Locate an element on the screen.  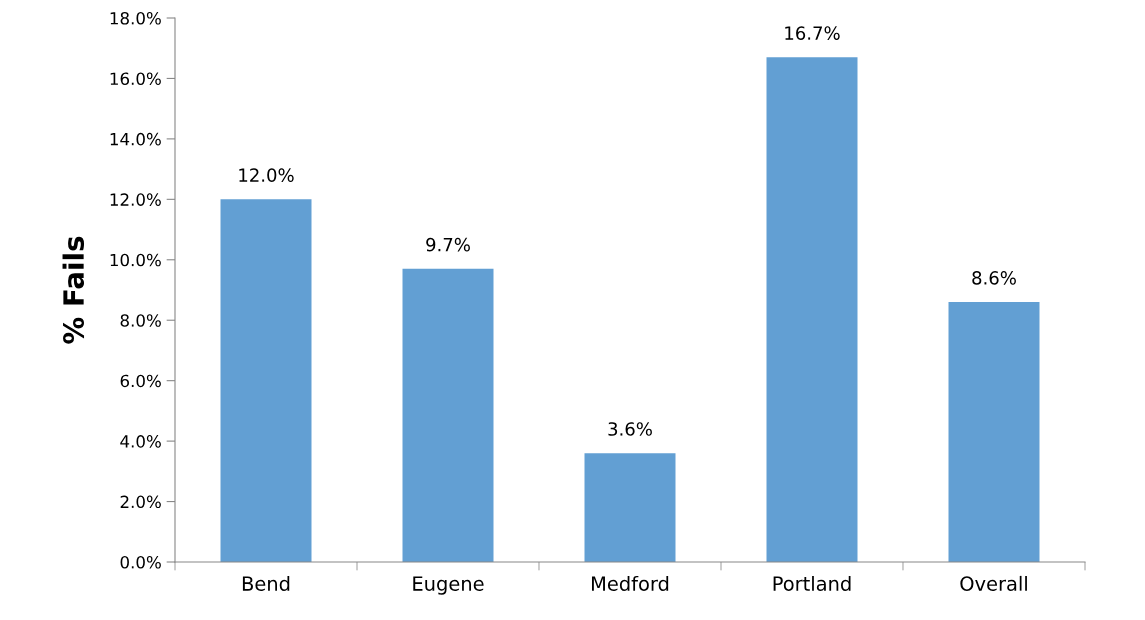
data-label: 9.7% is located at coordinates (448, 244).